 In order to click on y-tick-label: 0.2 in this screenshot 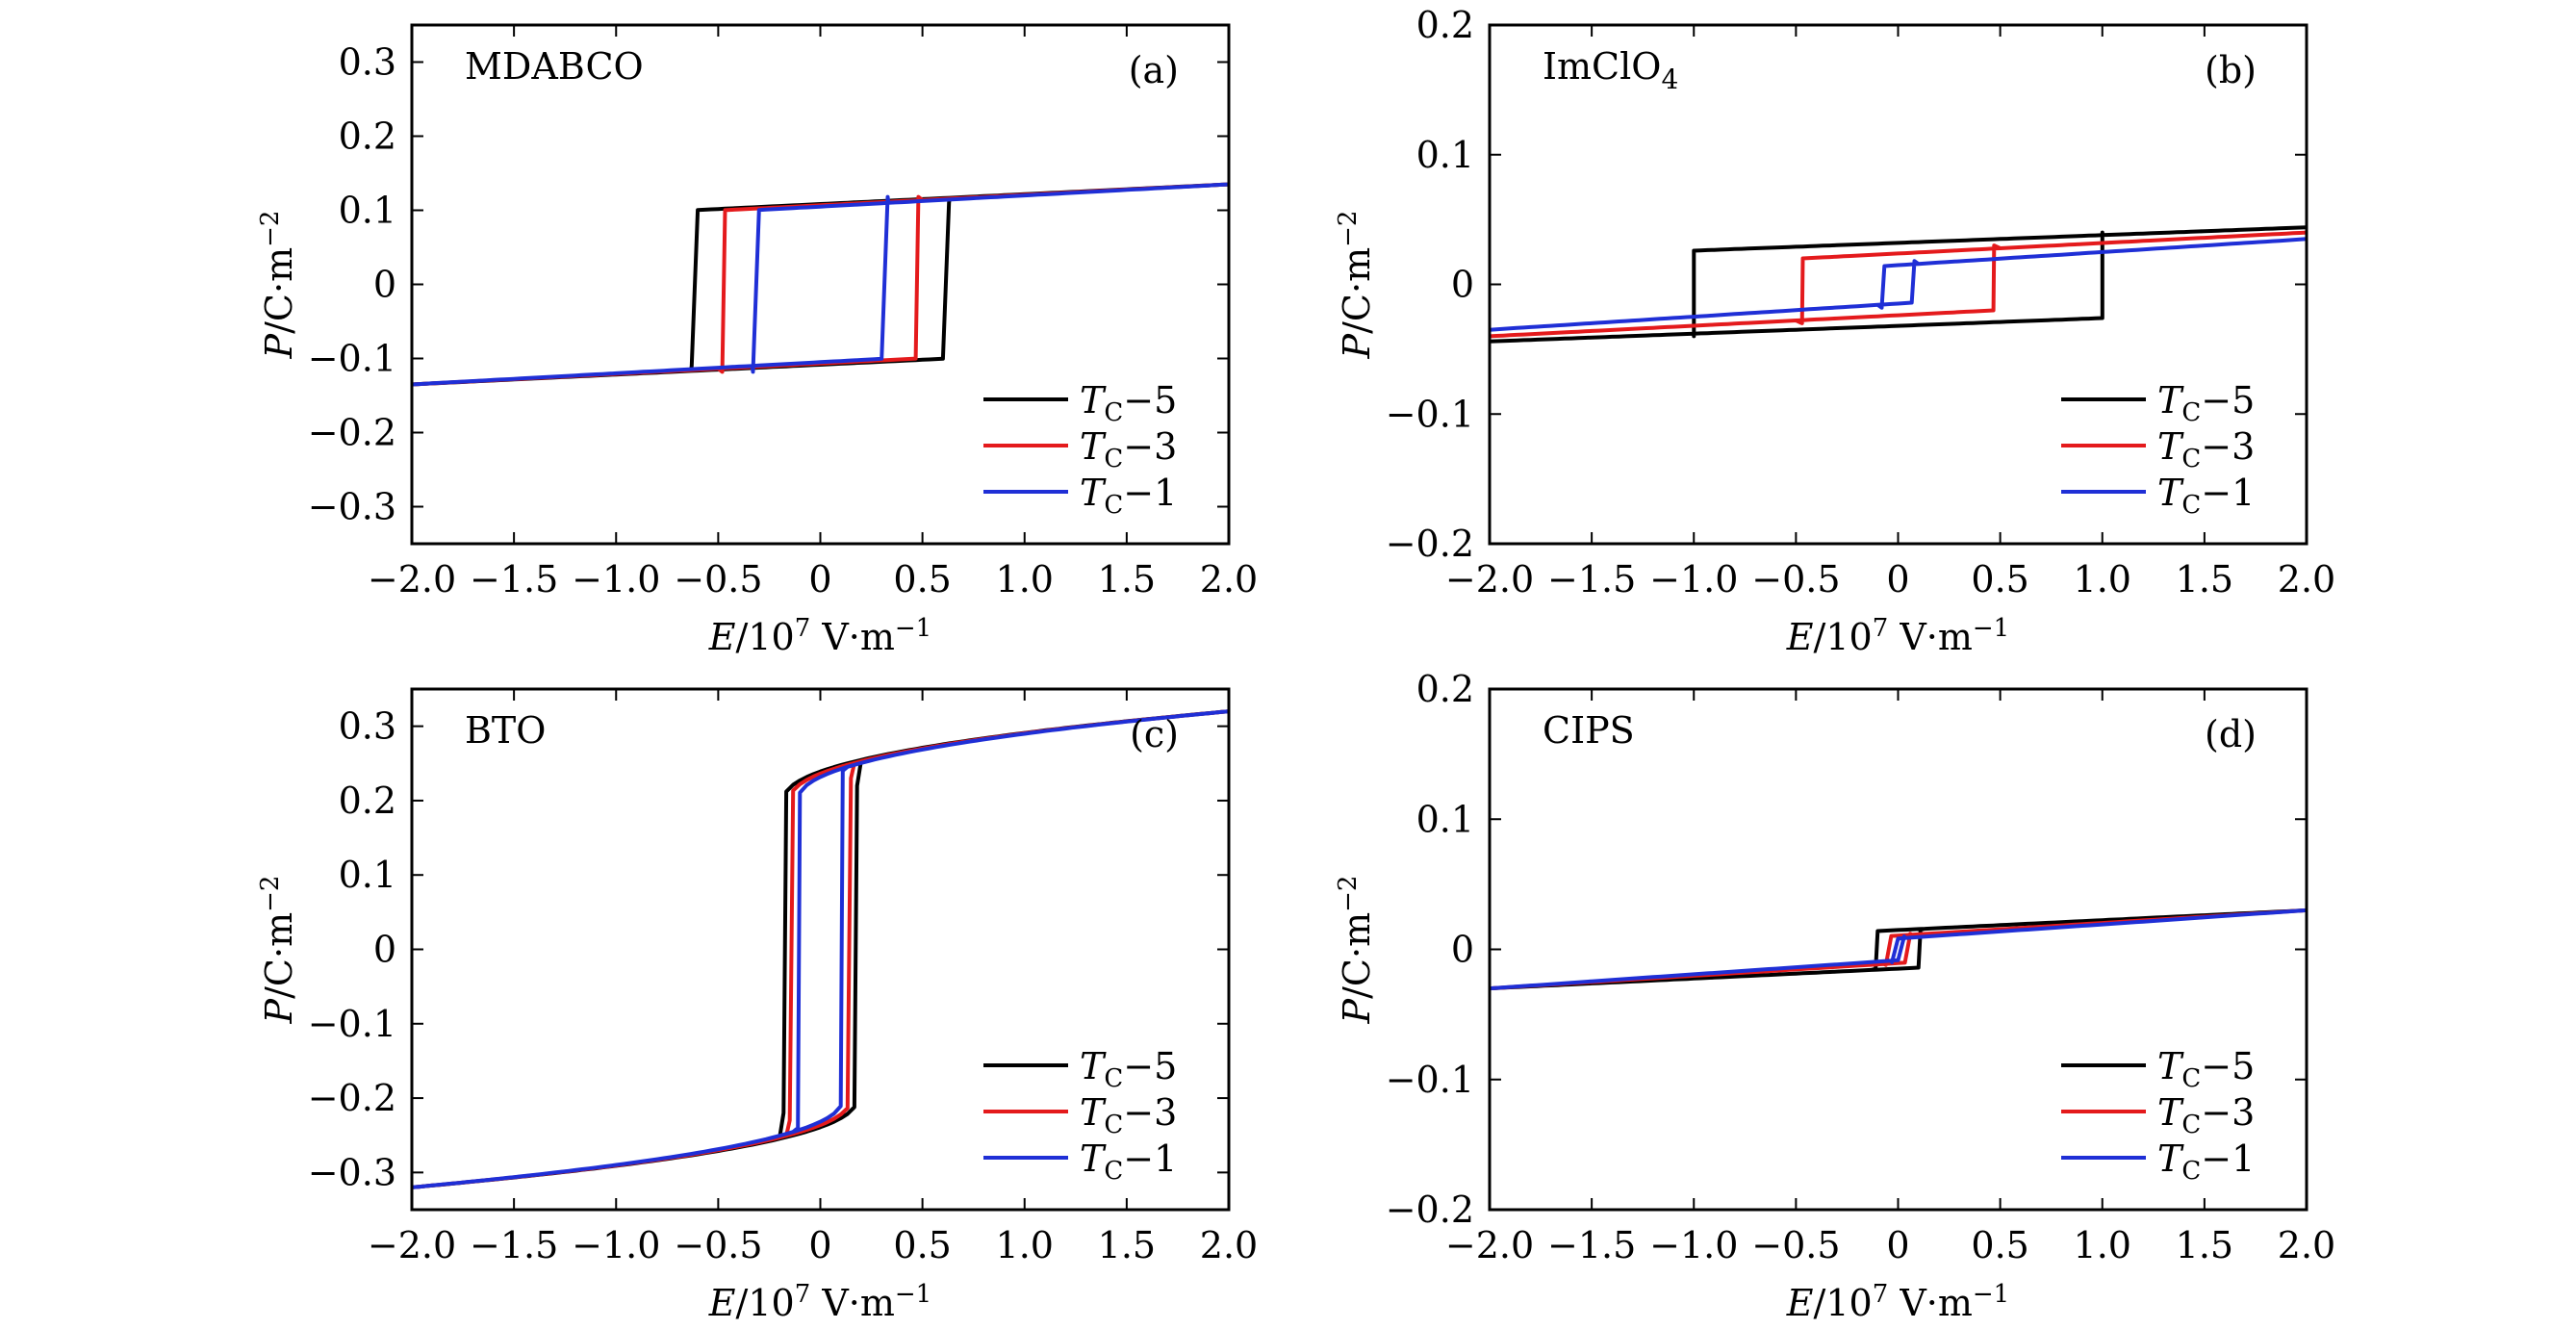, I will do `click(1445, 25)`.